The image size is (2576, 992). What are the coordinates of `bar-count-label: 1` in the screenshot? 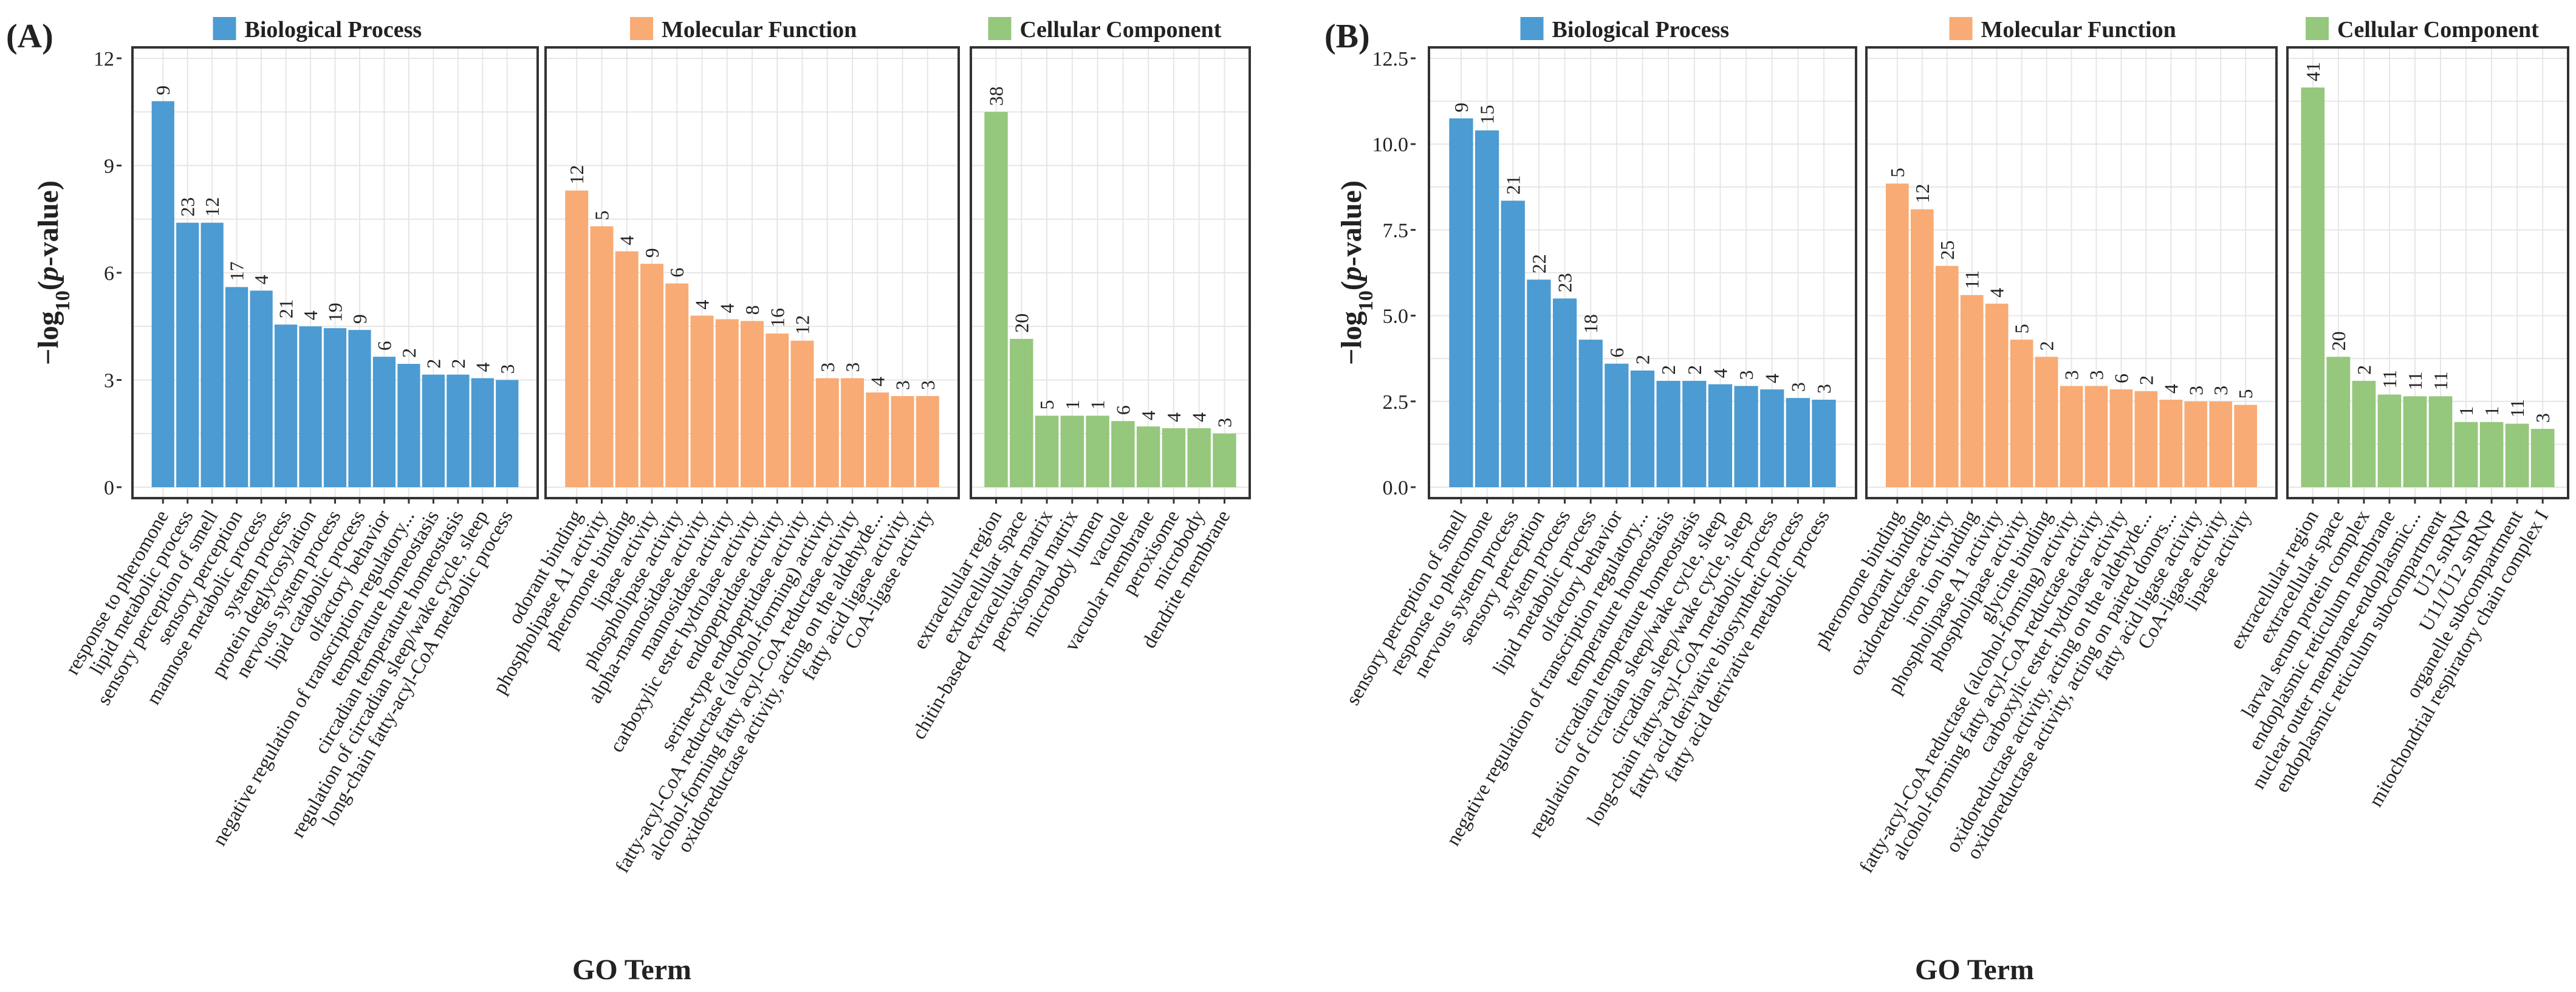 It's located at (2492, 411).